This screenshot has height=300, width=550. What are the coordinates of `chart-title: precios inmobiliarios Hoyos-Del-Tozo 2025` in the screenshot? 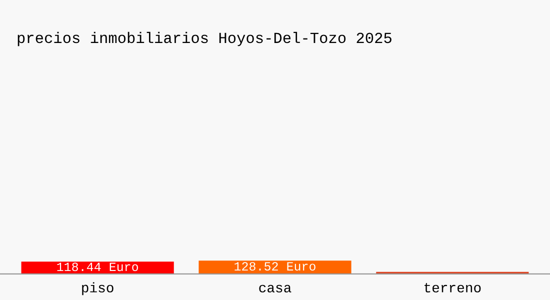 It's located at (205, 39).